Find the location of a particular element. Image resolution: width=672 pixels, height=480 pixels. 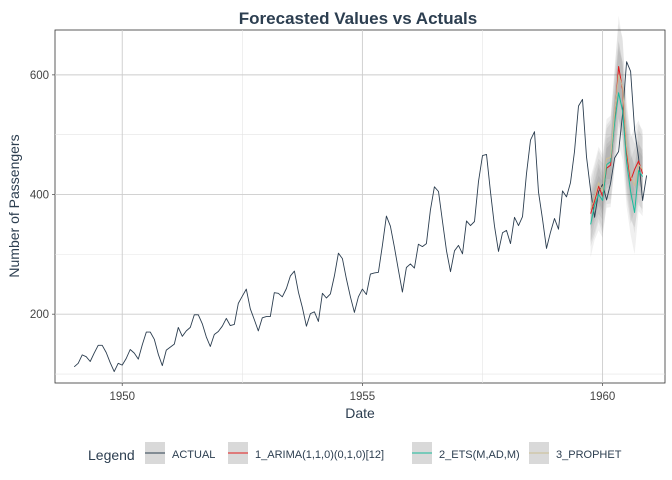

legend-item-arima: 1_ARIMA(1,1,0)(0,1,0)[12] is located at coordinates (306, 453).